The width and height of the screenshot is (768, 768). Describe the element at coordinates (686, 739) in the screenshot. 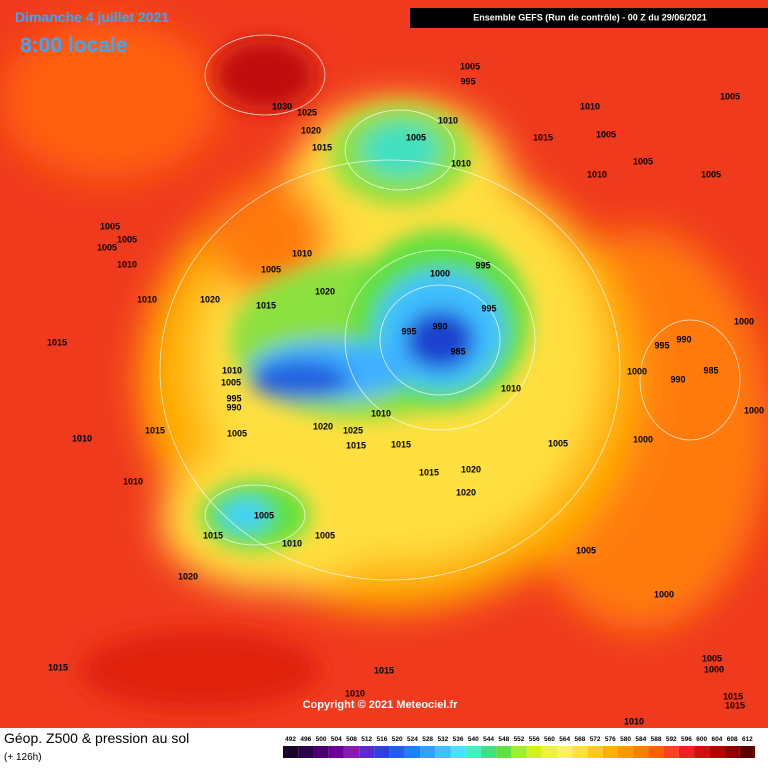

I see `scale-tick-label: 596` at that location.